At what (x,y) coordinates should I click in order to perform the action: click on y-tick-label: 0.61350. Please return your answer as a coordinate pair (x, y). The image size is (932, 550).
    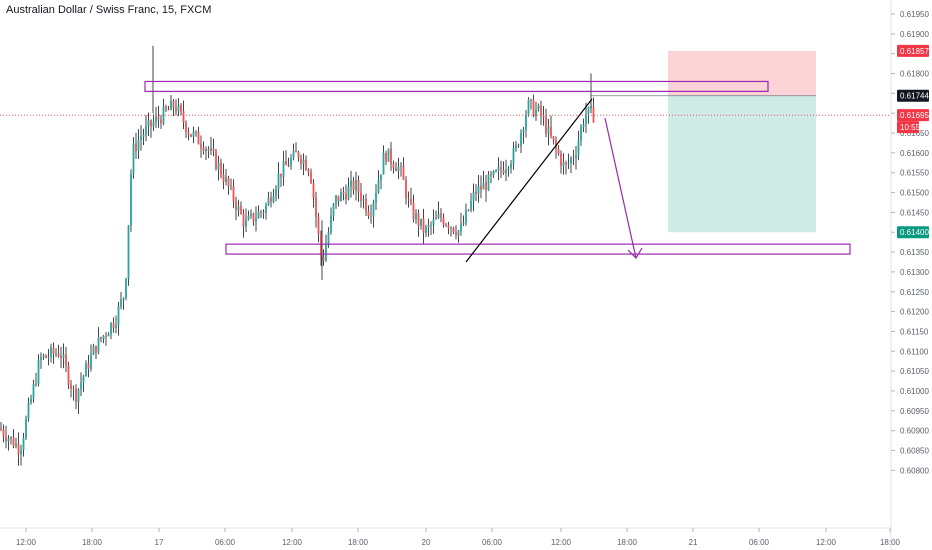
    Looking at the image, I should click on (914, 252).